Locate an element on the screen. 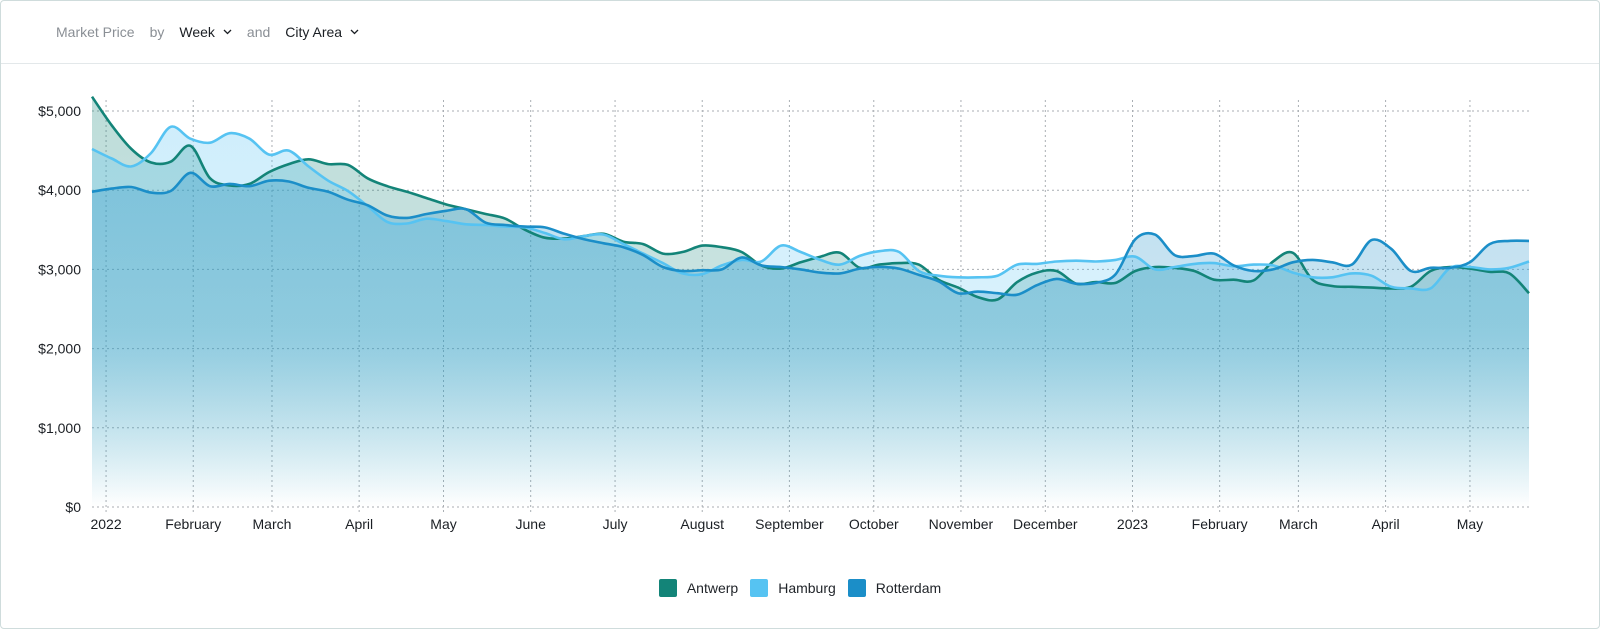 This screenshot has height=629, width=1600. legend-item-rotterdam: Rotterdam is located at coordinates (894, 588).